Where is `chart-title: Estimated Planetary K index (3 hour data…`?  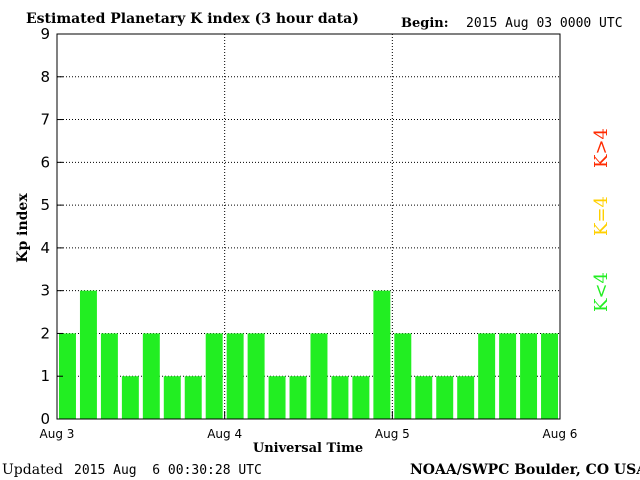 chart-title: Estimated Planetary K index (3 hour data… is located at coordinates (192, 19).